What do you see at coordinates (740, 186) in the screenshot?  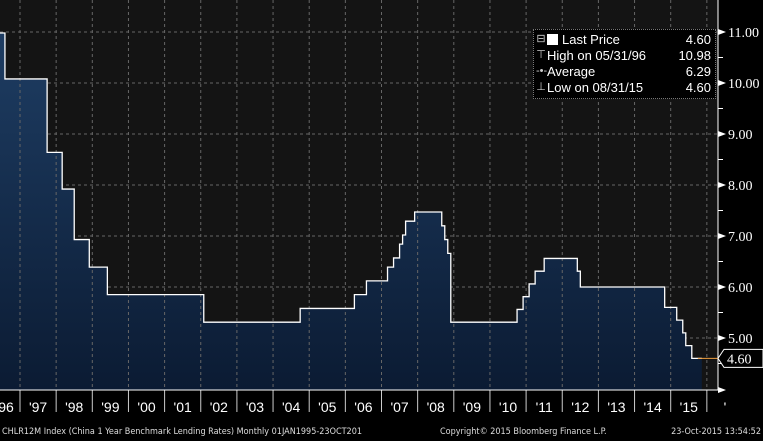 I see `y-tick-label: 8.00` at bounding box center [740, 186].